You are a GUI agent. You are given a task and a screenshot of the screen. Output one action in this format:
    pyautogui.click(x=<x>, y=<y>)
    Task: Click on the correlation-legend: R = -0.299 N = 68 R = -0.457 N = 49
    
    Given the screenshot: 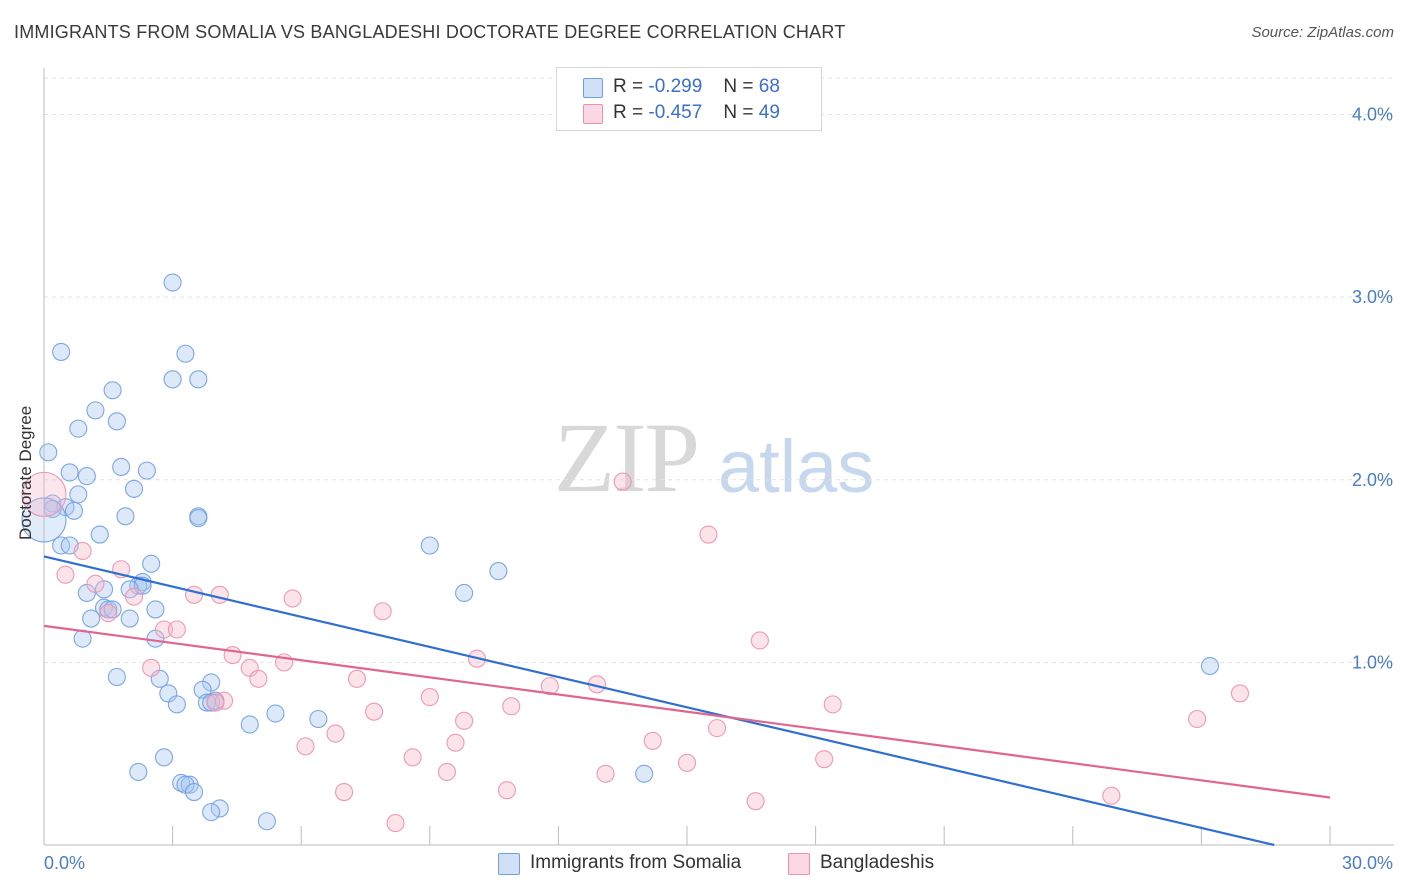 What is the action you would take?
    pyautogui.click(x=689, y=99)
    